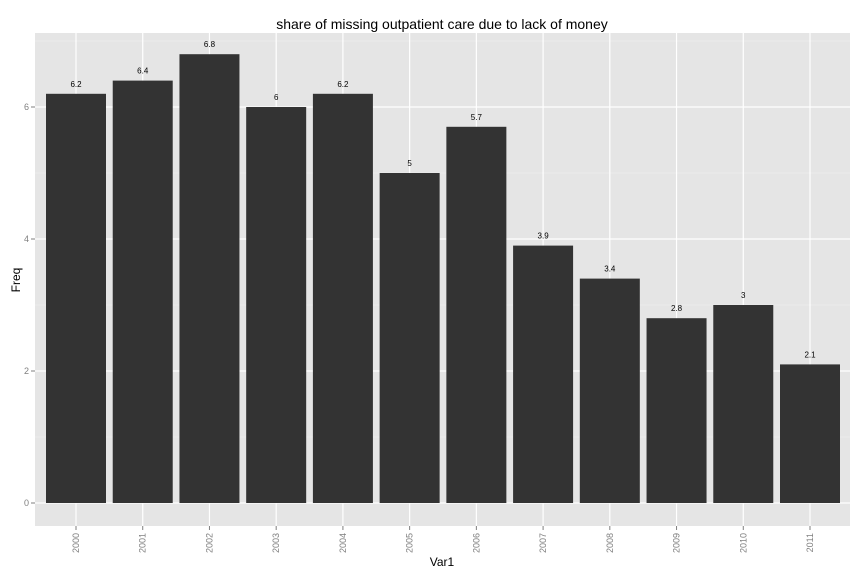 The height and width of the screenshot is (576, 864). I want to click on data-label: 5.7, so click(477, 117).